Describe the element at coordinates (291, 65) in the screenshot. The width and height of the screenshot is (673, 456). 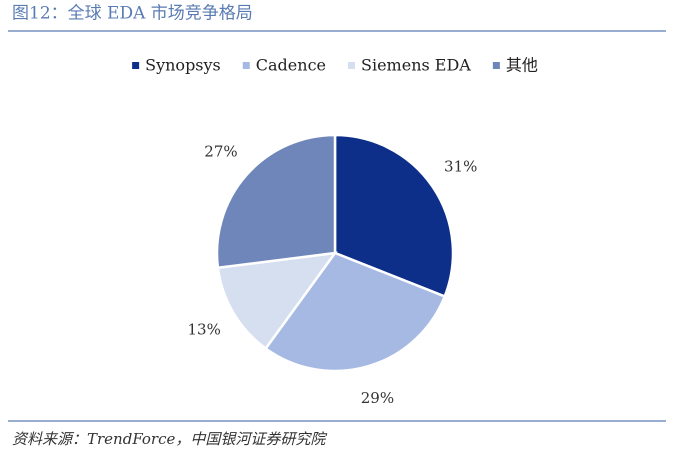
I see `legend-label: Cadence` at that location.